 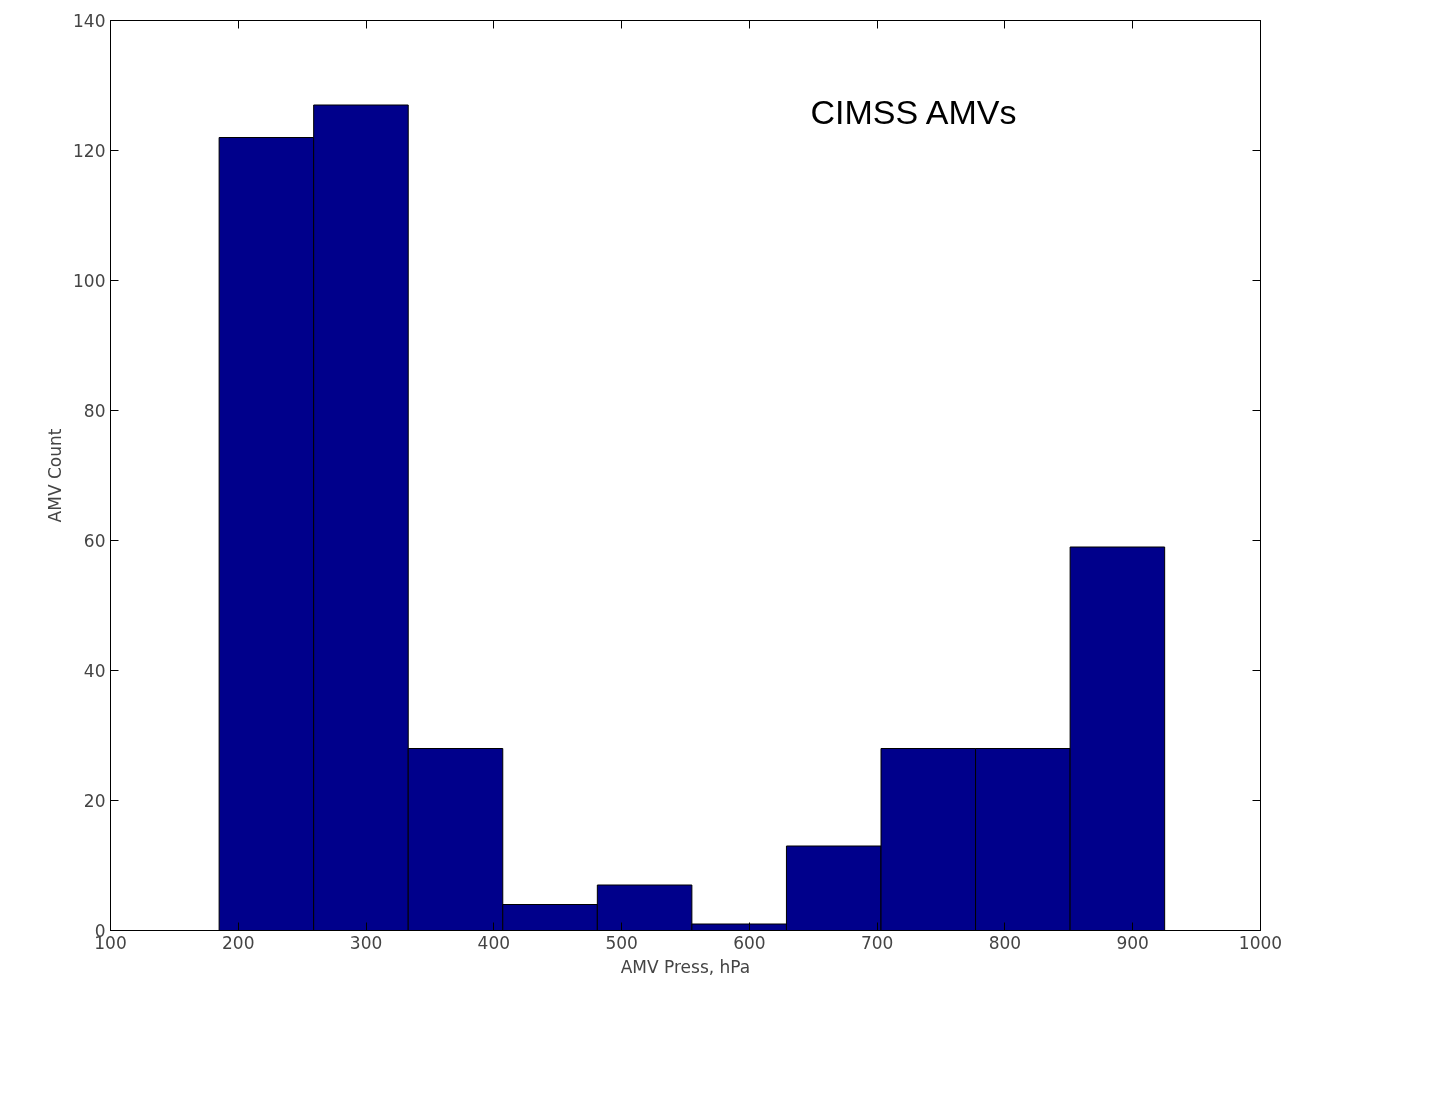 I want to click on x-tick-label: 1000, so click(x=1260, y=942).